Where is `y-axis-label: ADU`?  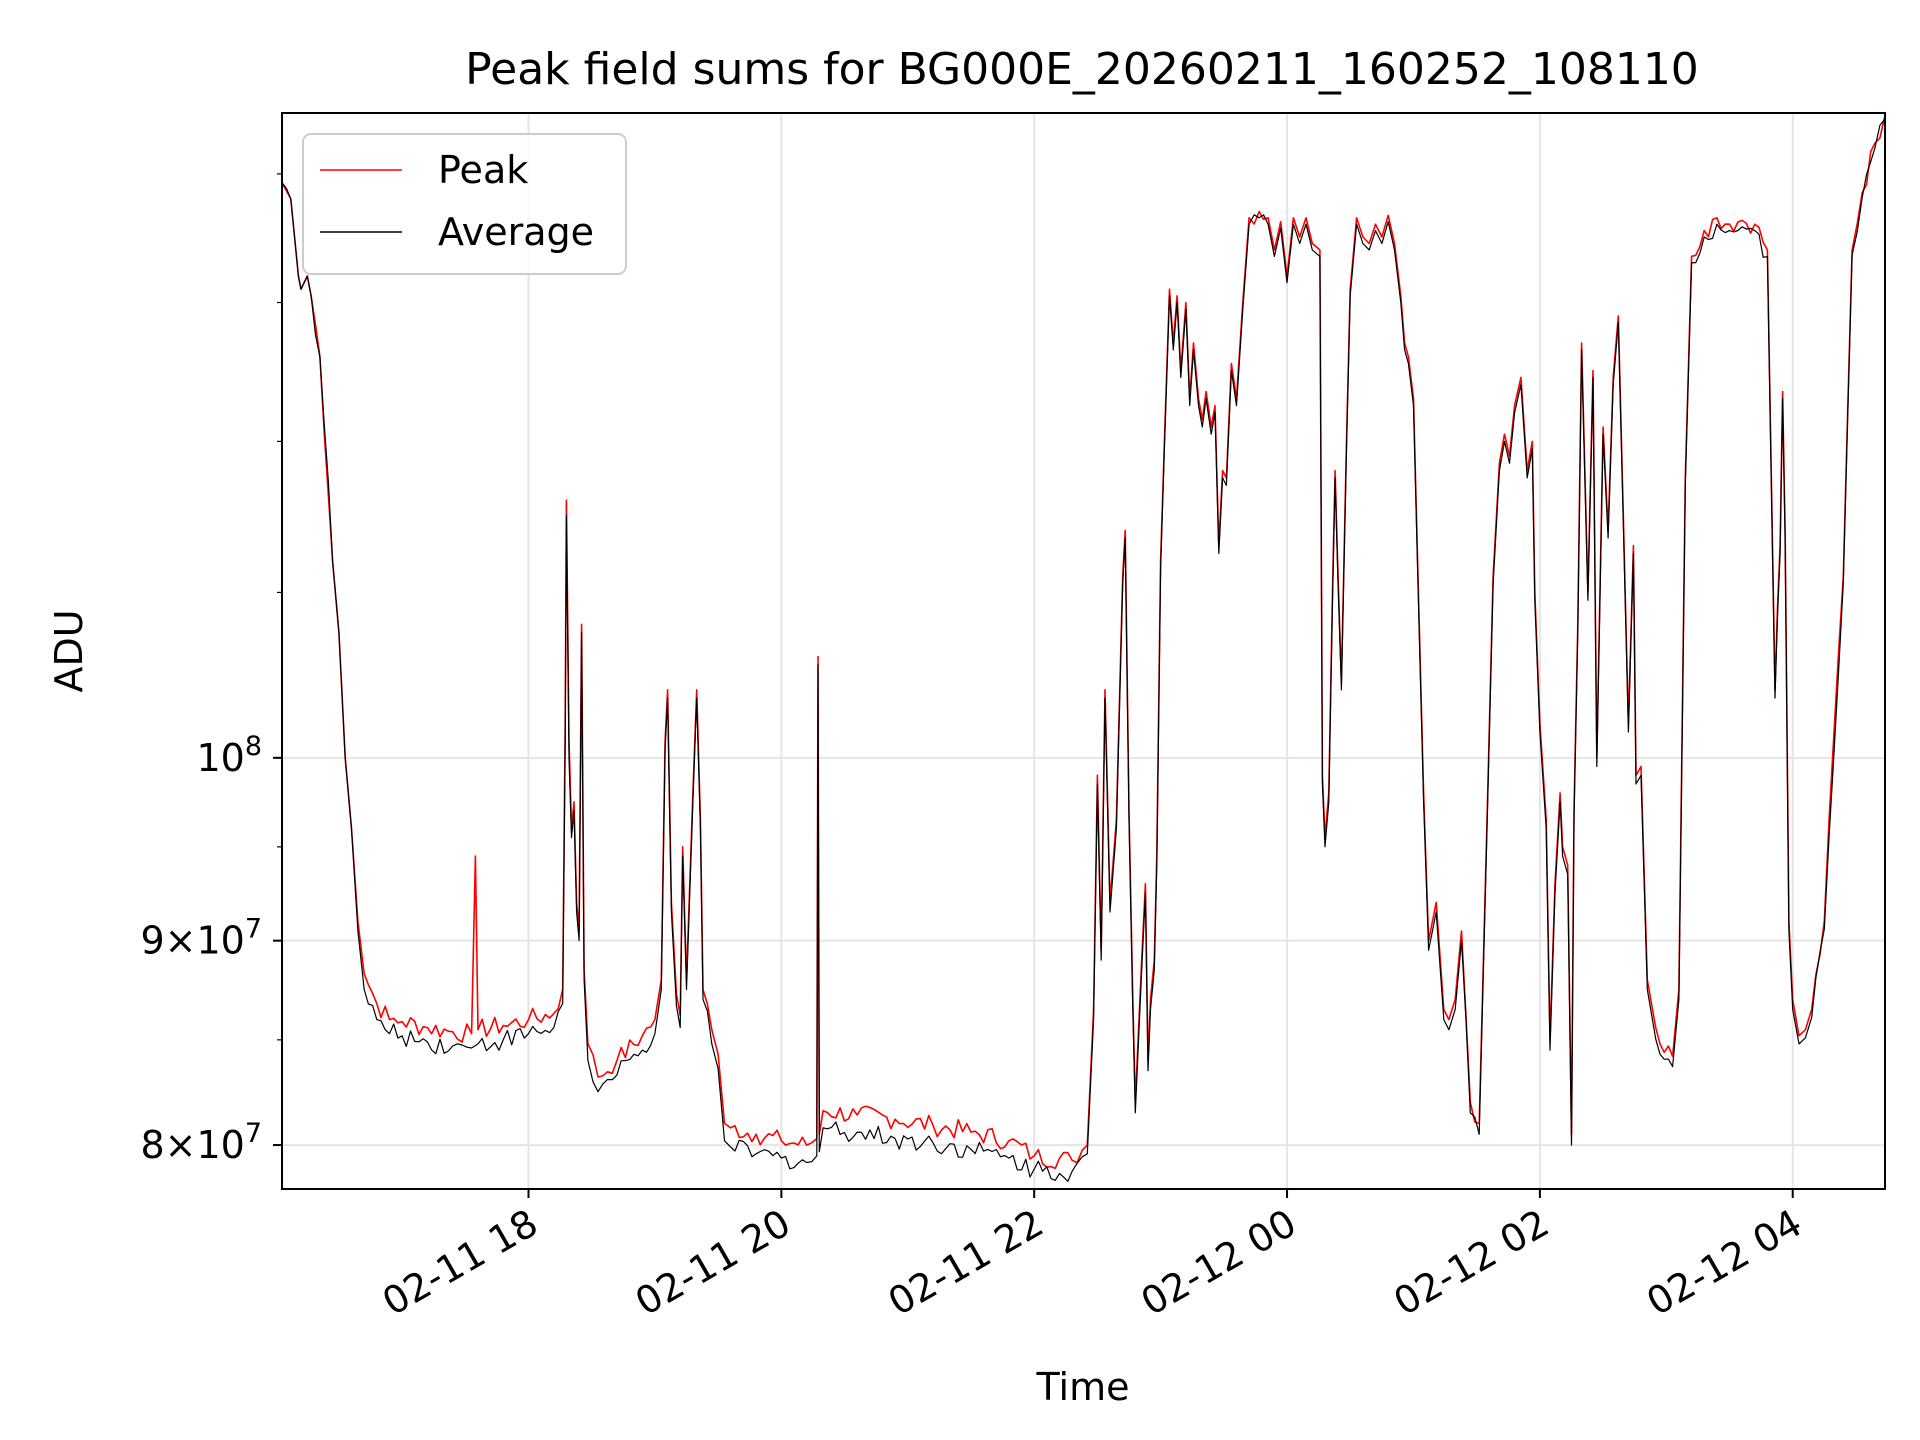 y-axis-label: ADU is located at coordinates (69, 650).